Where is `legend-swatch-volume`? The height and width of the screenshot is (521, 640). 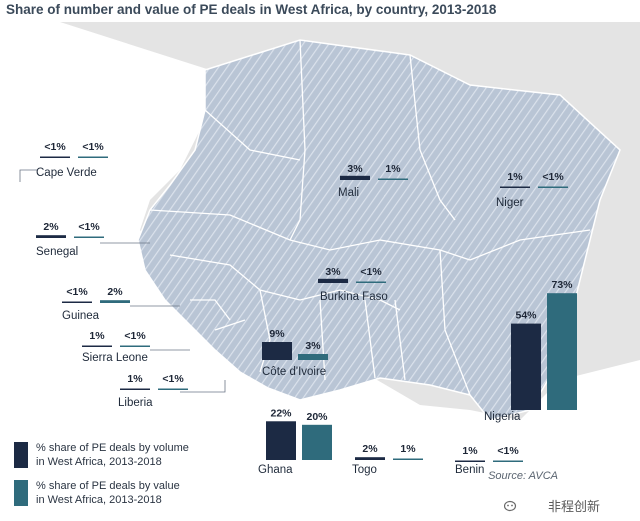
legend-swatch-volume is located at coordinates (21, 455).